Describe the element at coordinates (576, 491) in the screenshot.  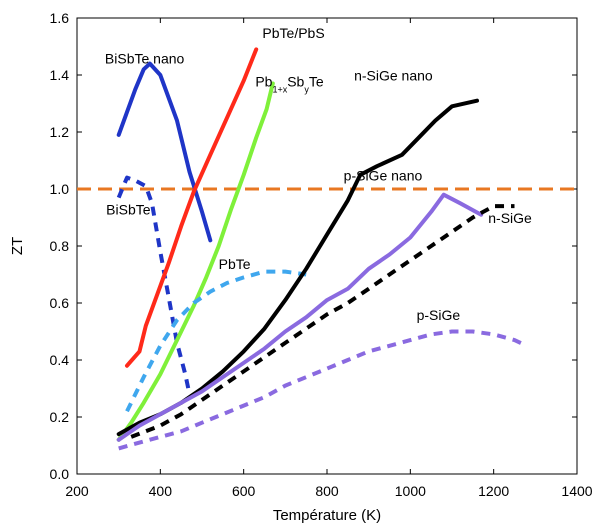
I see `x-tick-label: 1400` at that location.